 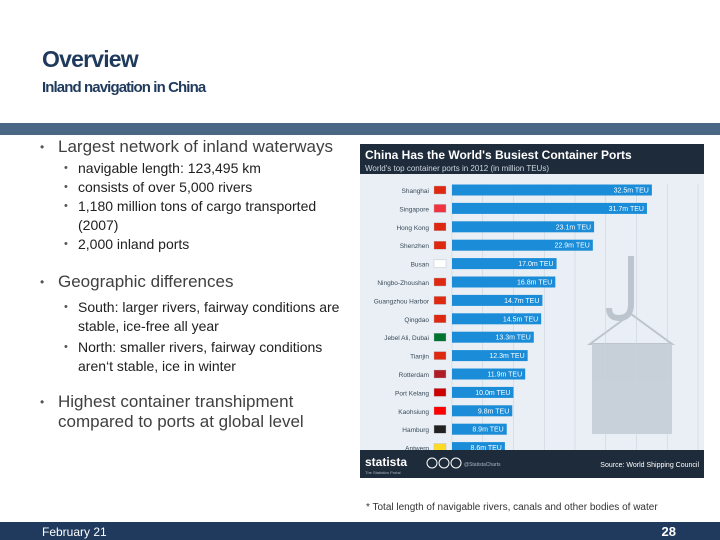 What do you see at coordinates (532, 464) in the screenshot?
I see `chart-footer` at bounding box center [532, 464].